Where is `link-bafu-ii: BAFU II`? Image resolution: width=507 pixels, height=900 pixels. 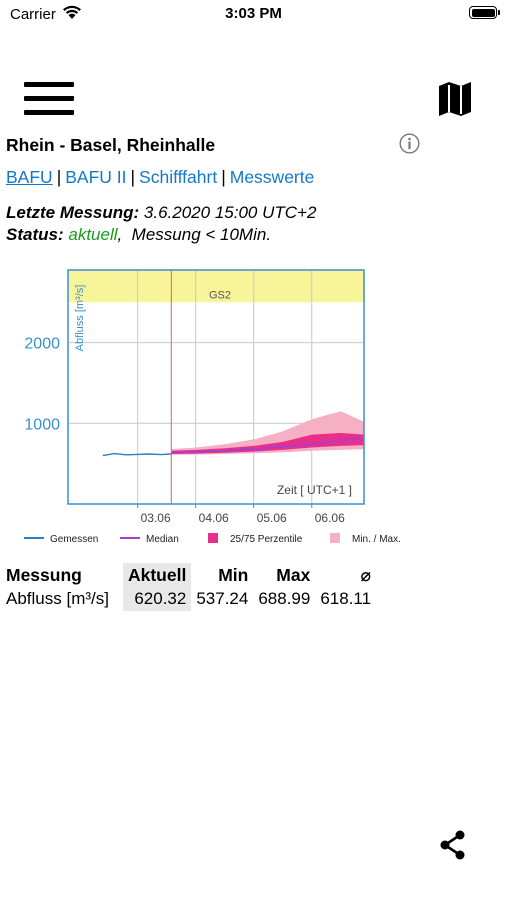
link-bafu-ii: BAFU II is located at coordinates (95, 177).